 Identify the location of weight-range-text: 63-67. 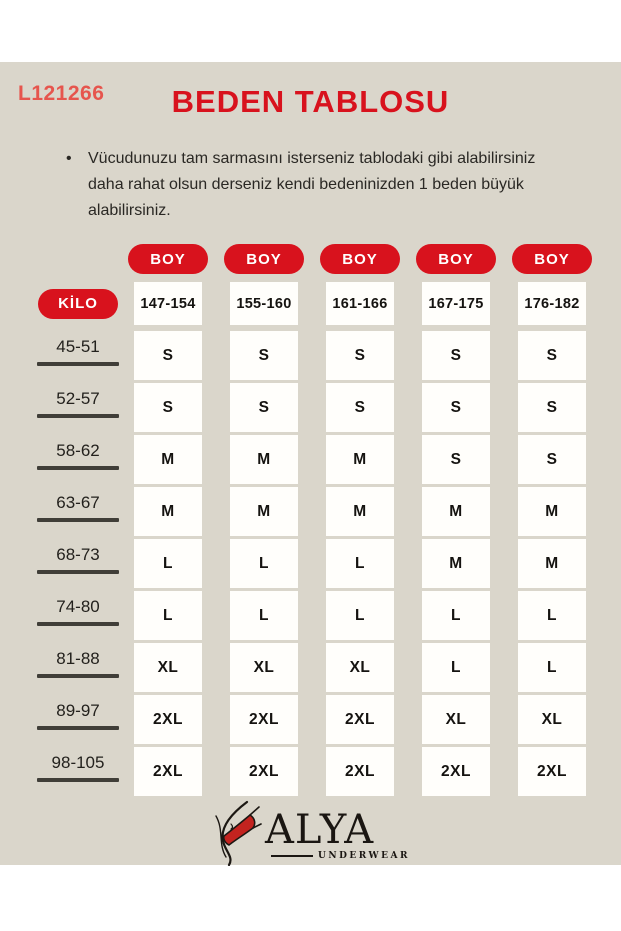
(78, 502).